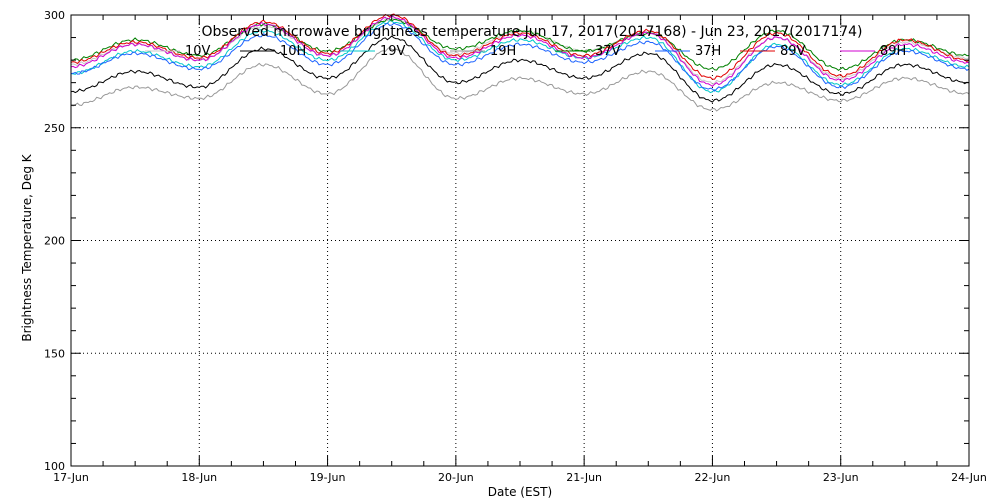 This screenshot has width=1000, height=500. What do you see at coordinates (456, 477) in the screenshot?
I see `x-tick-label: 20-Jun` at bounding box center [456, 477].